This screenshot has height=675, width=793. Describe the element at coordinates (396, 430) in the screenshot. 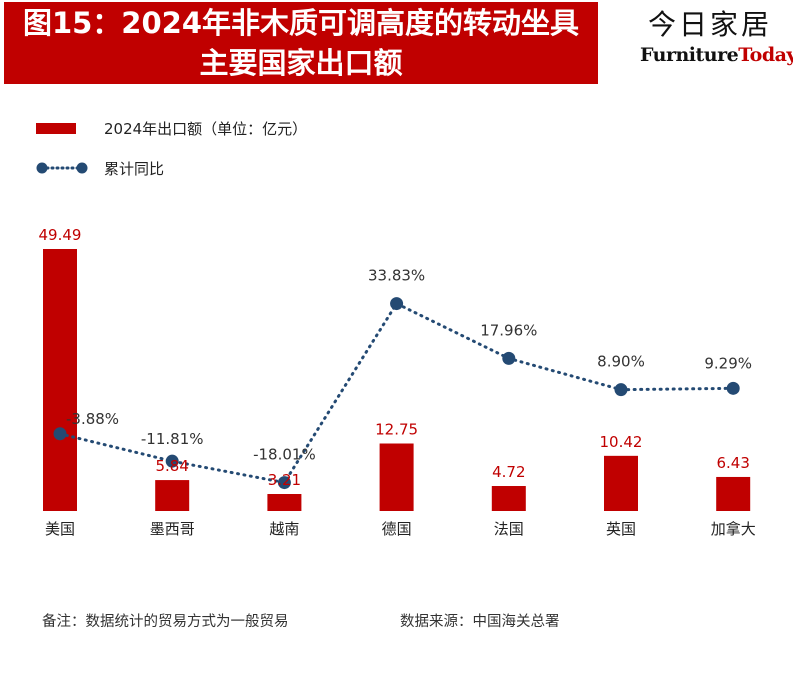

I see `bar-value-label: 12.75` at that location.